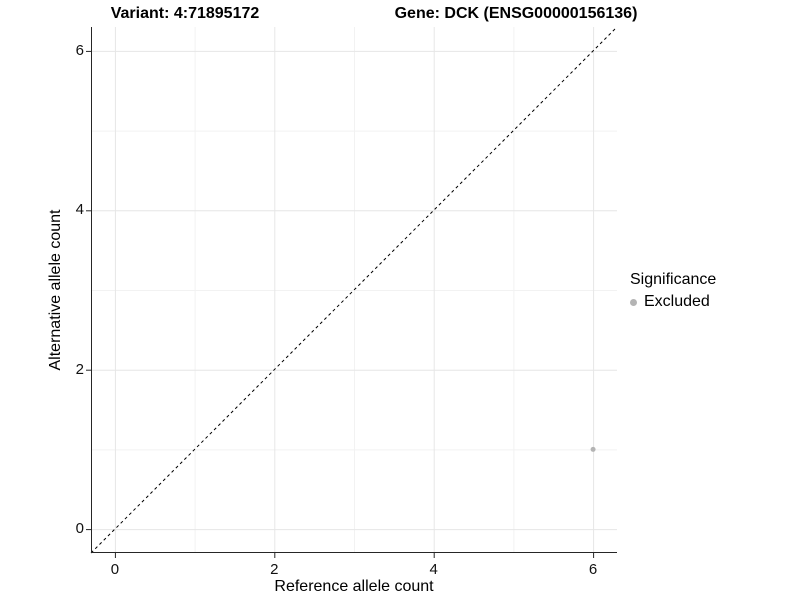  What do you see at coordinates (115, 569) in the screenshot?
I see `x-tick-label: 0` at bounding box center [115, 569].